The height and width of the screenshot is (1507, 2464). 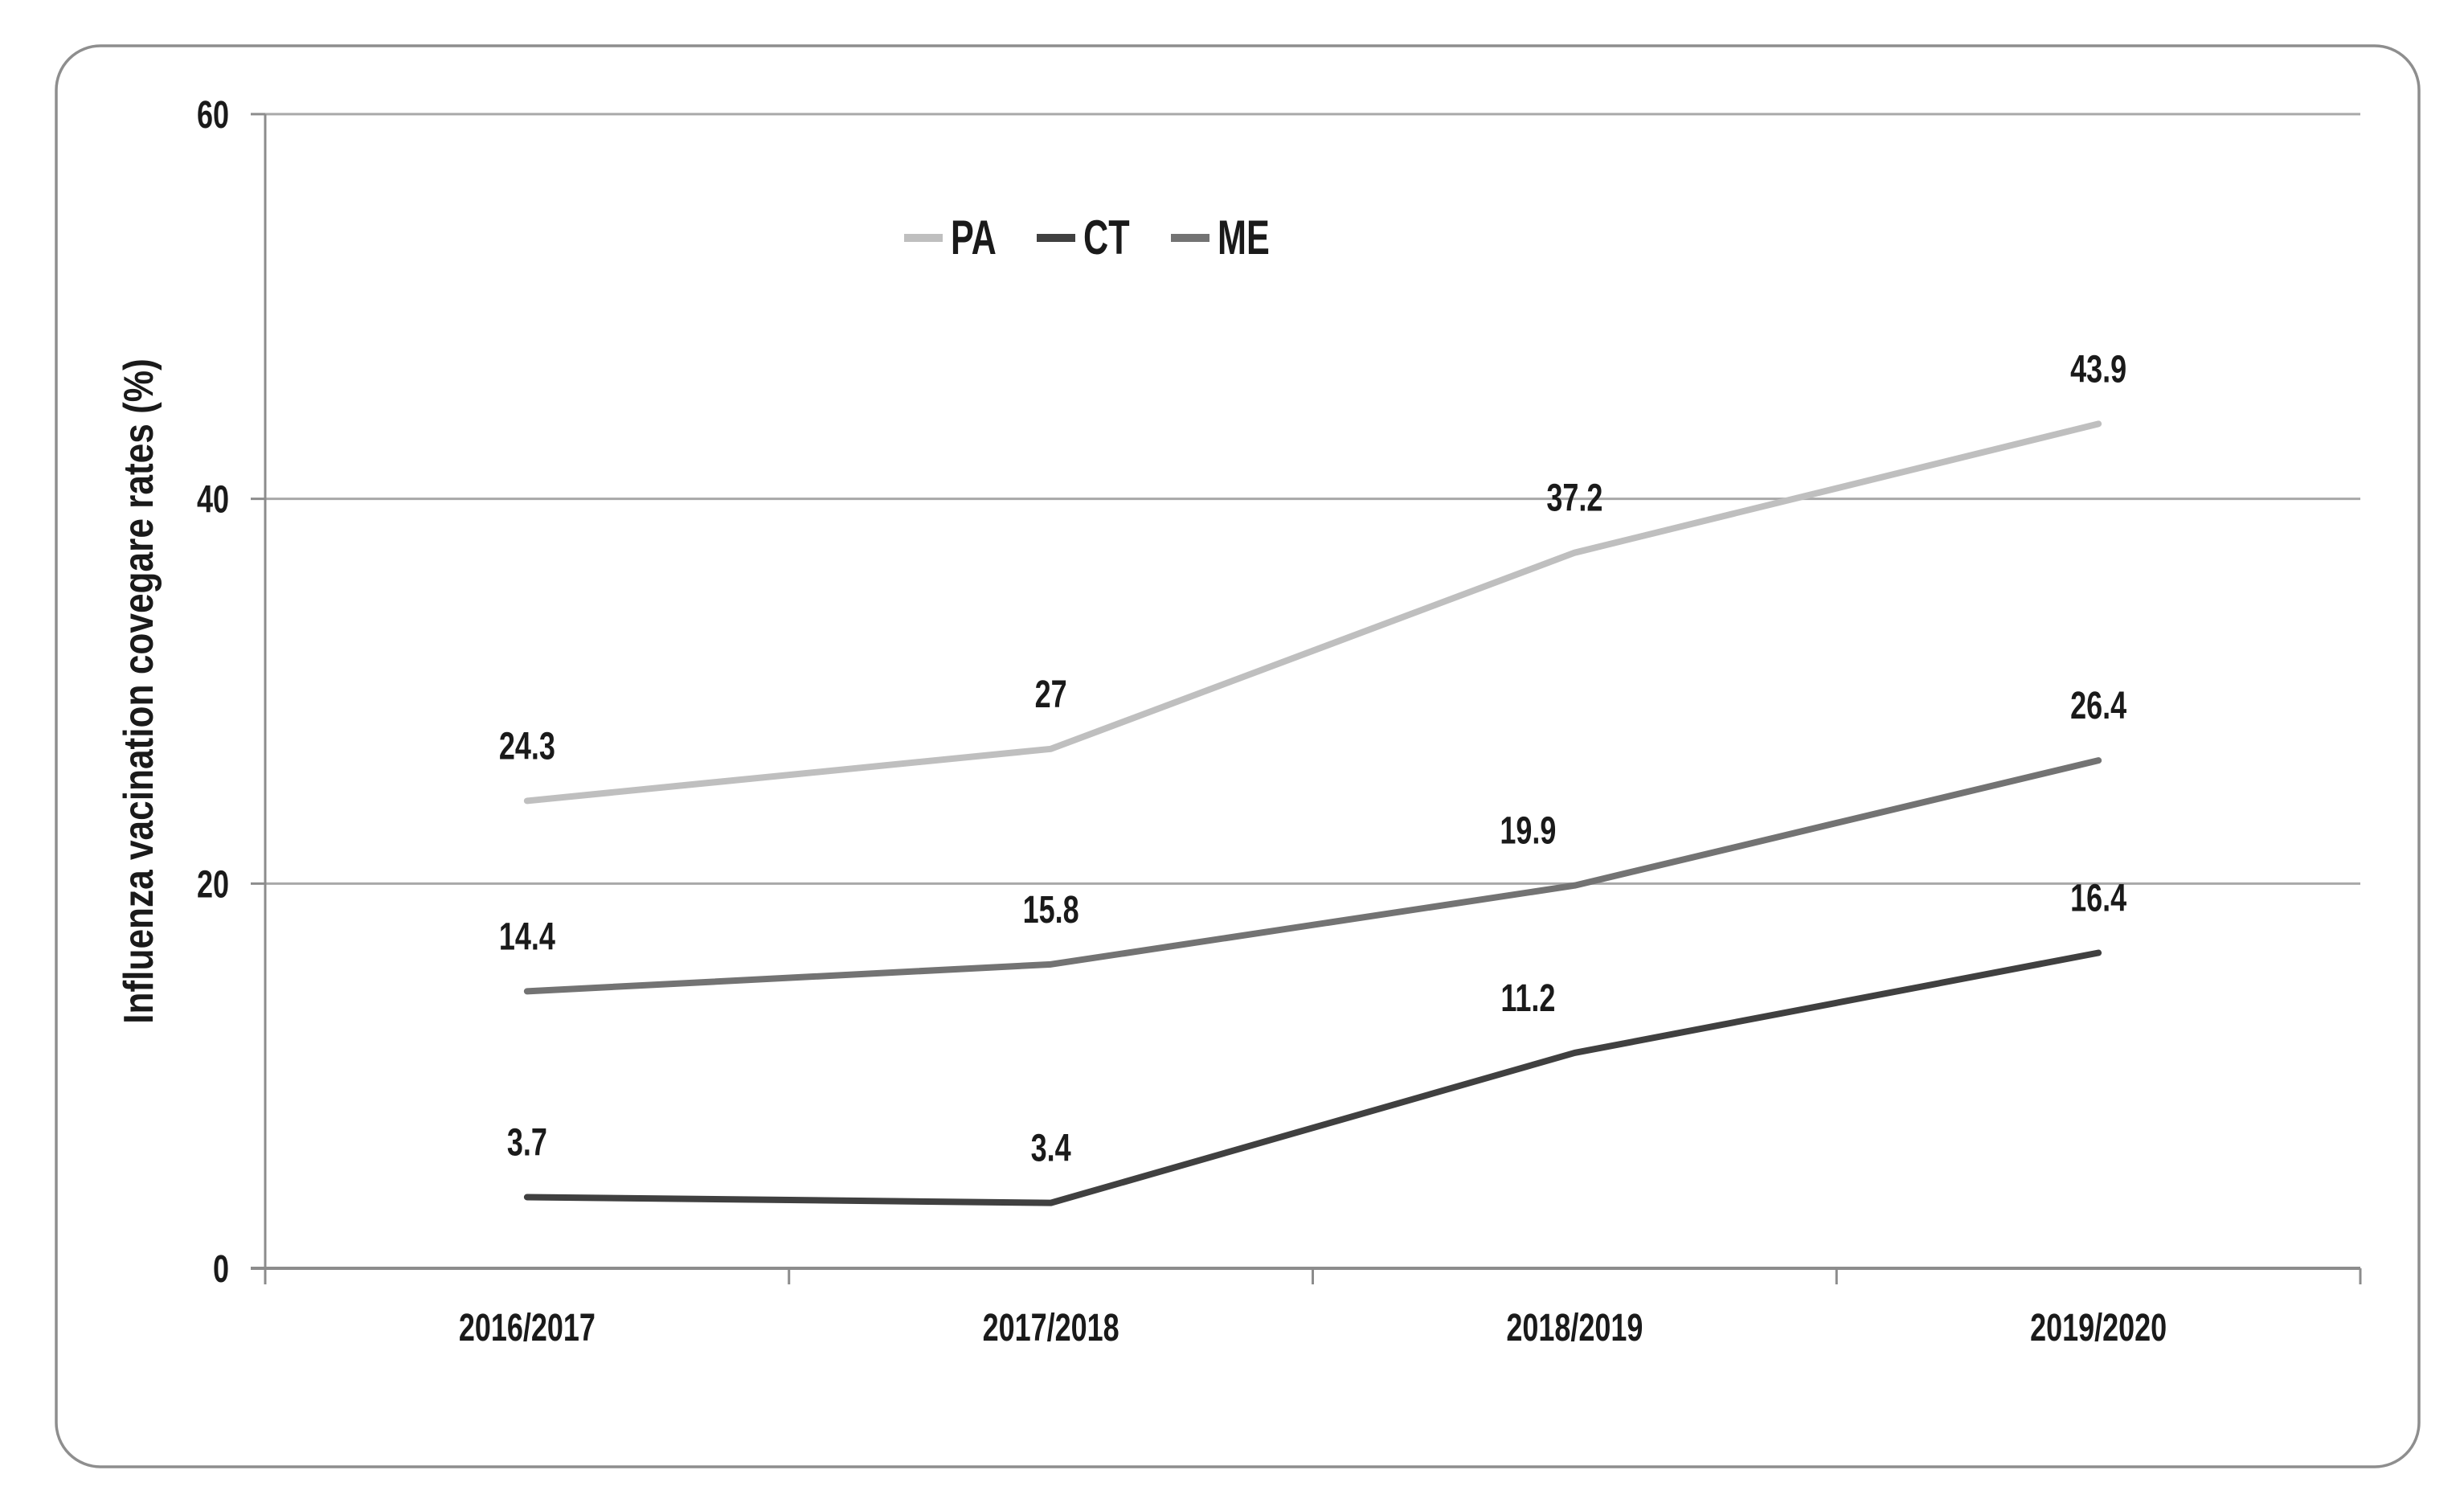 What do you see at coordinates (2098, 705) in the screenshot?
I see `data-label: 26.4` at bounding box center [2098, 705].